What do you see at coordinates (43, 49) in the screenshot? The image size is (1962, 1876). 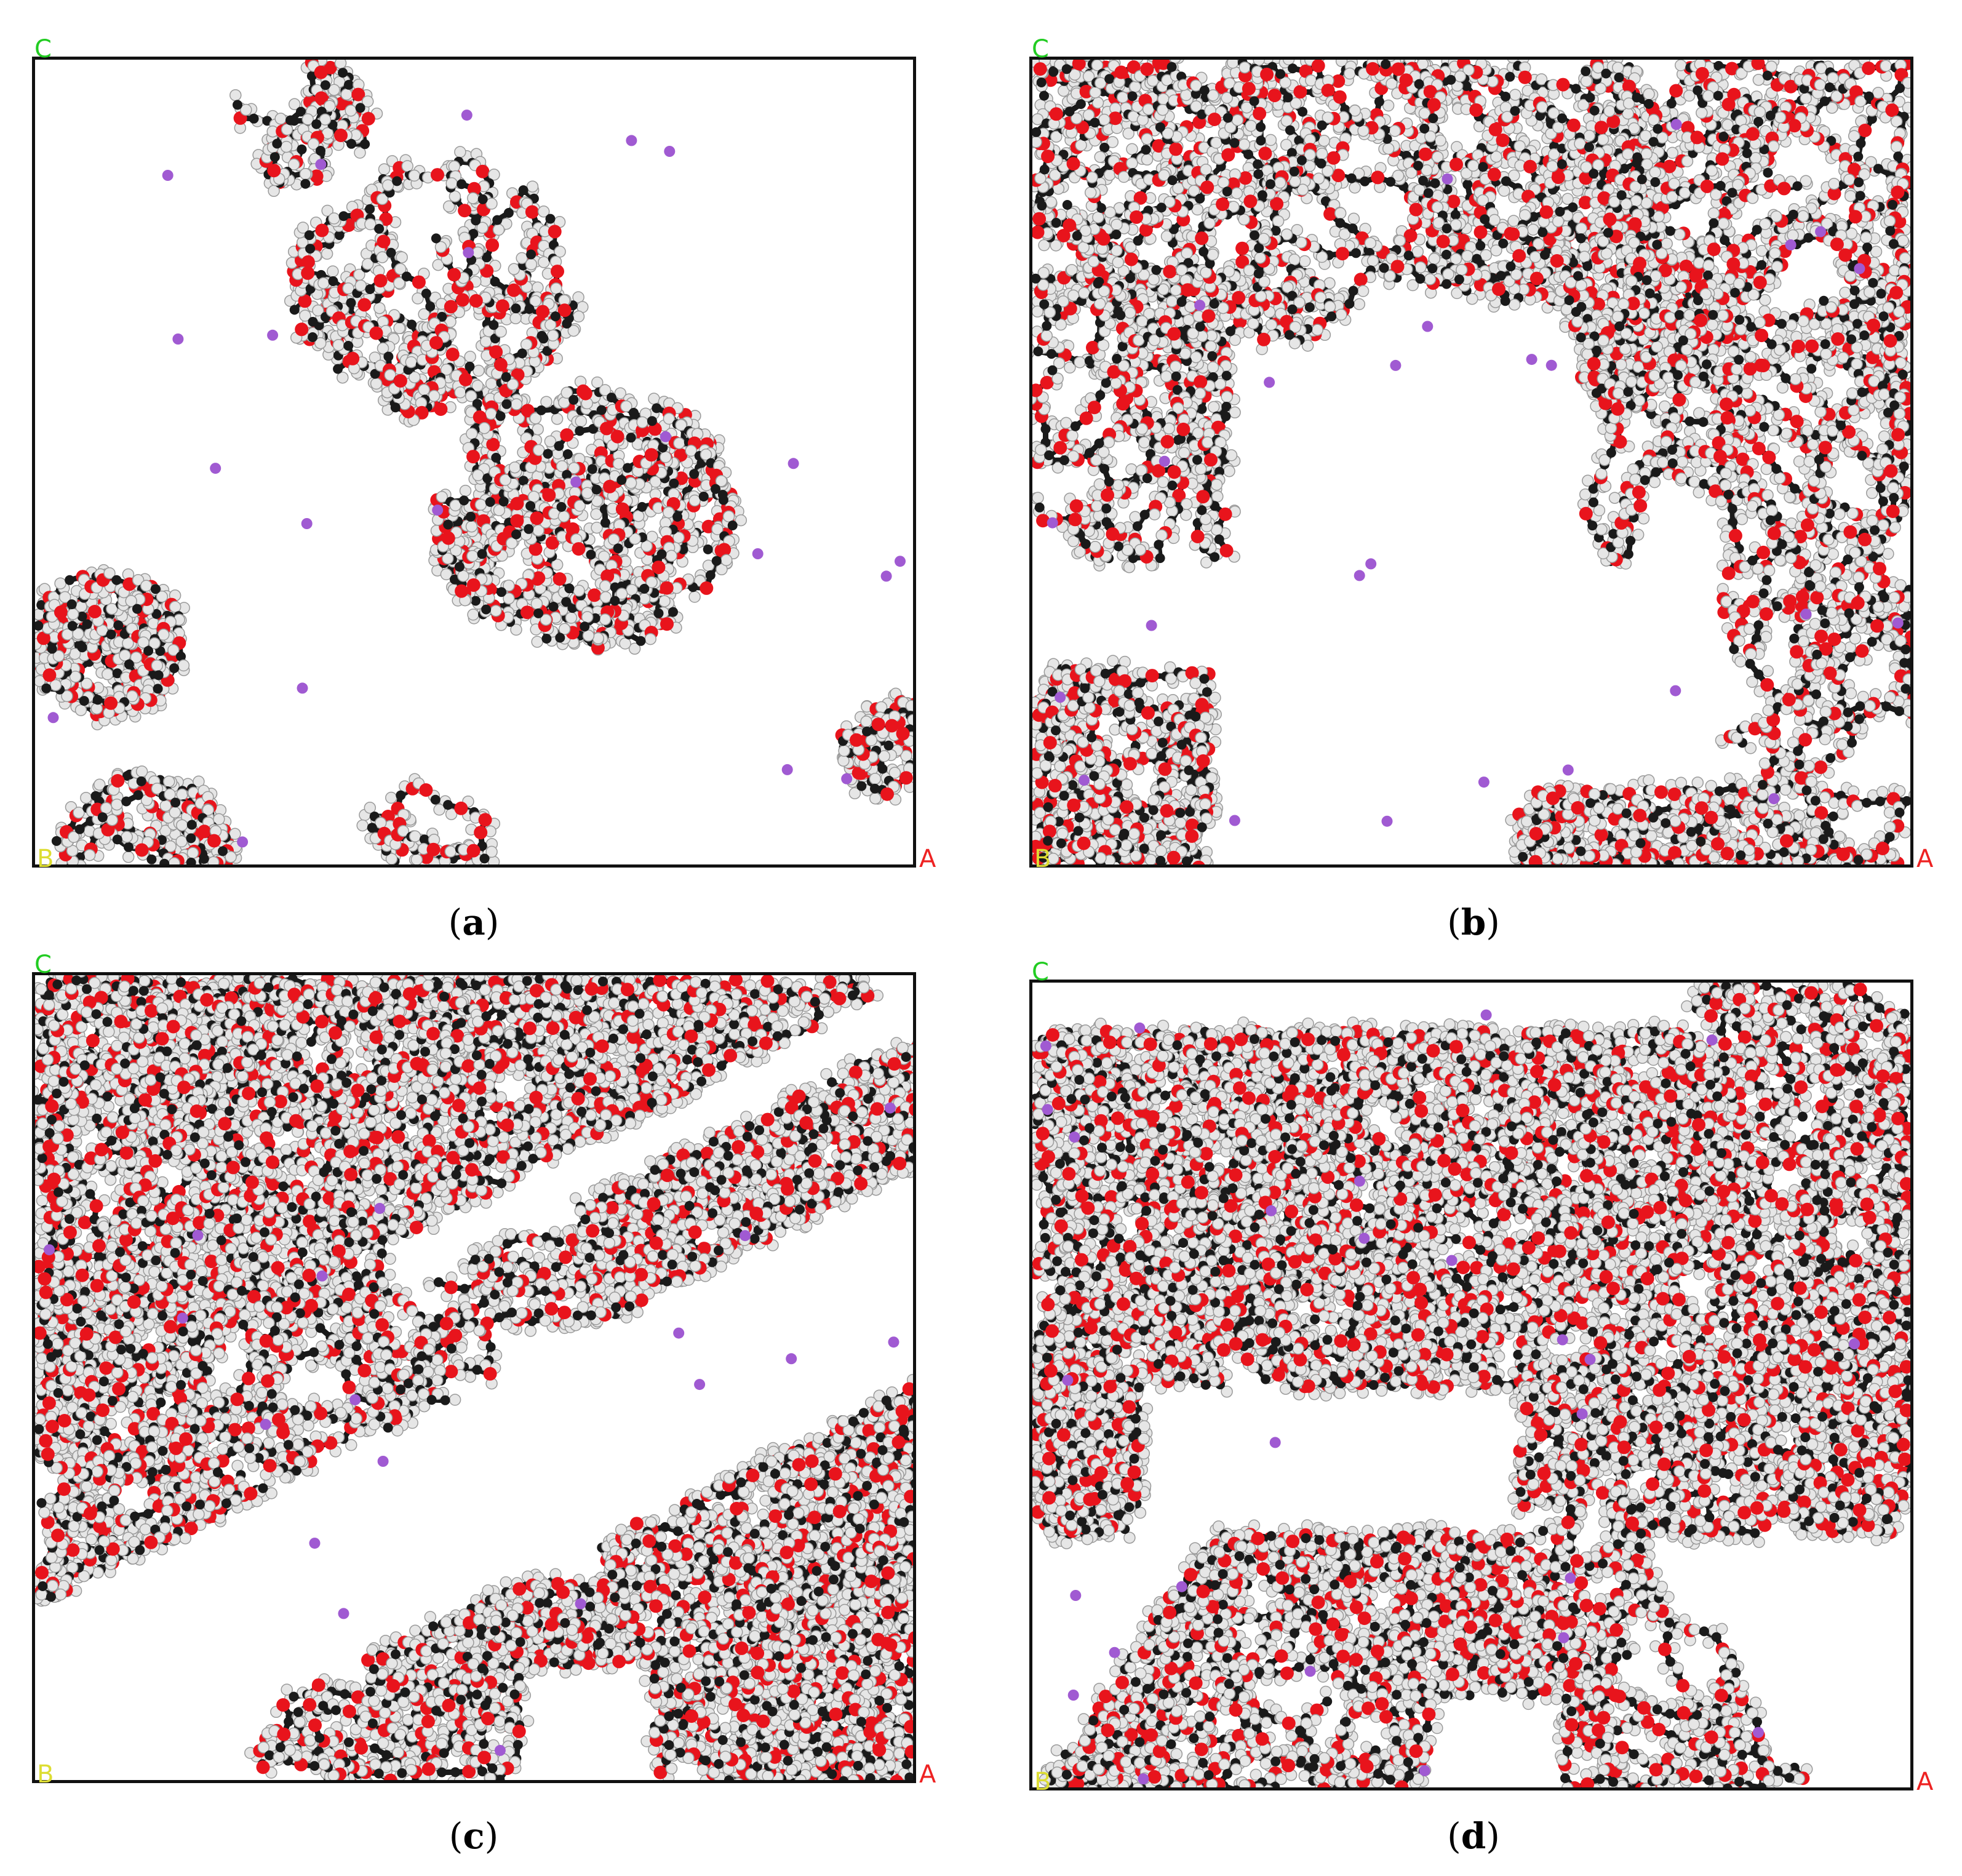 I see `axis-c-label-a: C` at bounding box center [43, 49].